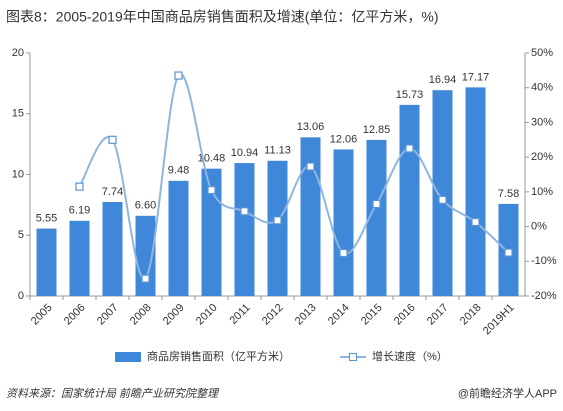  I want to click on value-label: 12.06, so click(344, 139).